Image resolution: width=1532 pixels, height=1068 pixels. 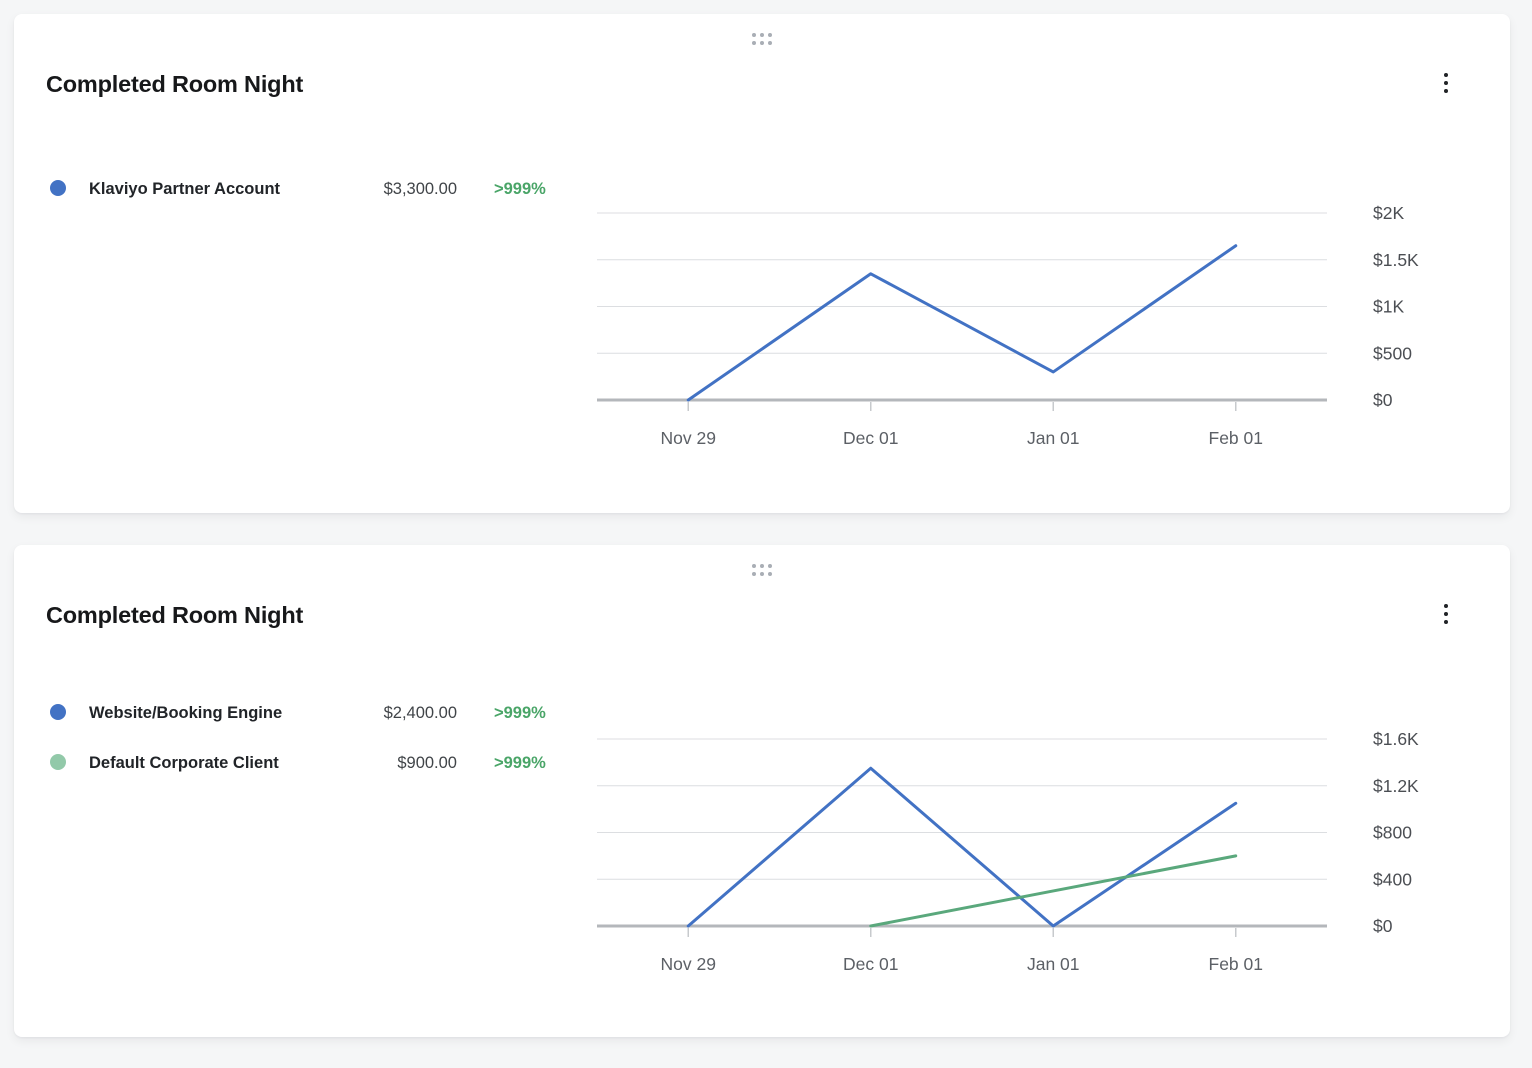 I want to click on chart-legend: Klaviyo Partner Account $3,300.00 >999%, so click(x=298, y=201).